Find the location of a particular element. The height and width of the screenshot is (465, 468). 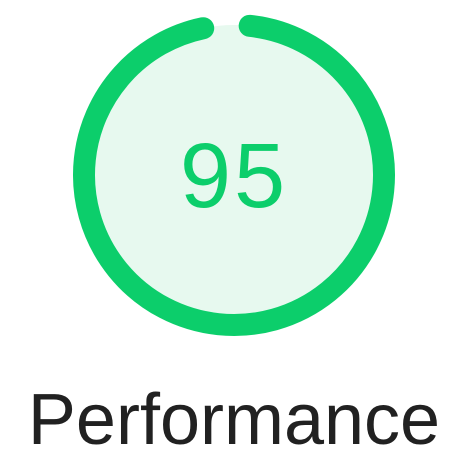

score-value: 95 is located at coordinates (234, 176).